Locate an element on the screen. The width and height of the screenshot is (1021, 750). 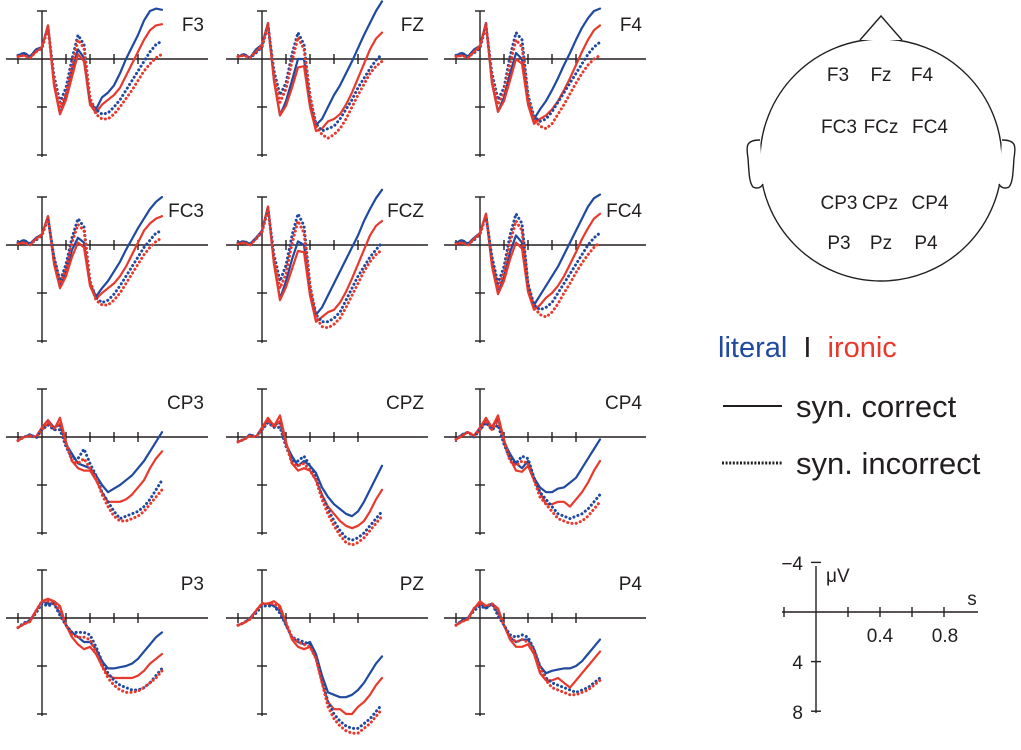
panel-label: P4 is located at coordinates (631, 584).